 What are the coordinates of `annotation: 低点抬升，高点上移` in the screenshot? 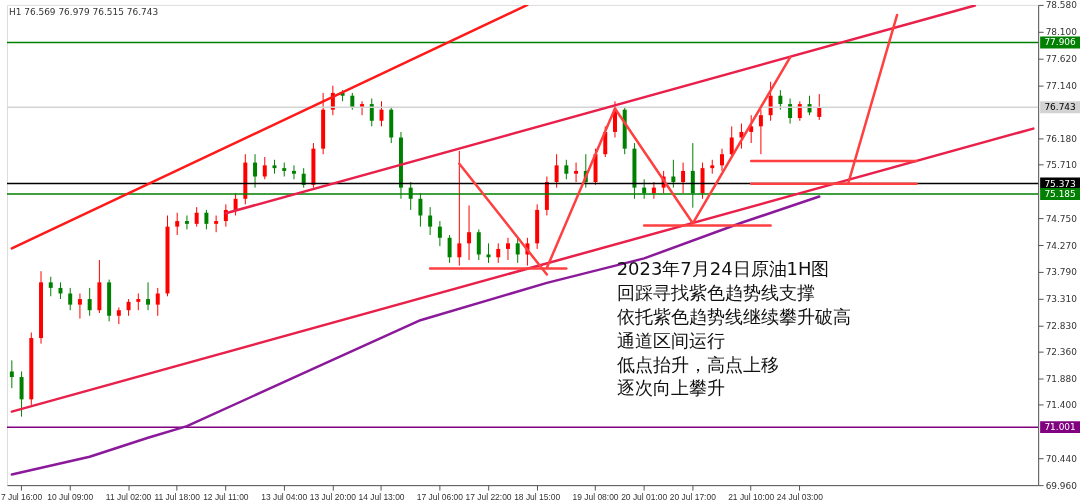 It's located at (697, 364).